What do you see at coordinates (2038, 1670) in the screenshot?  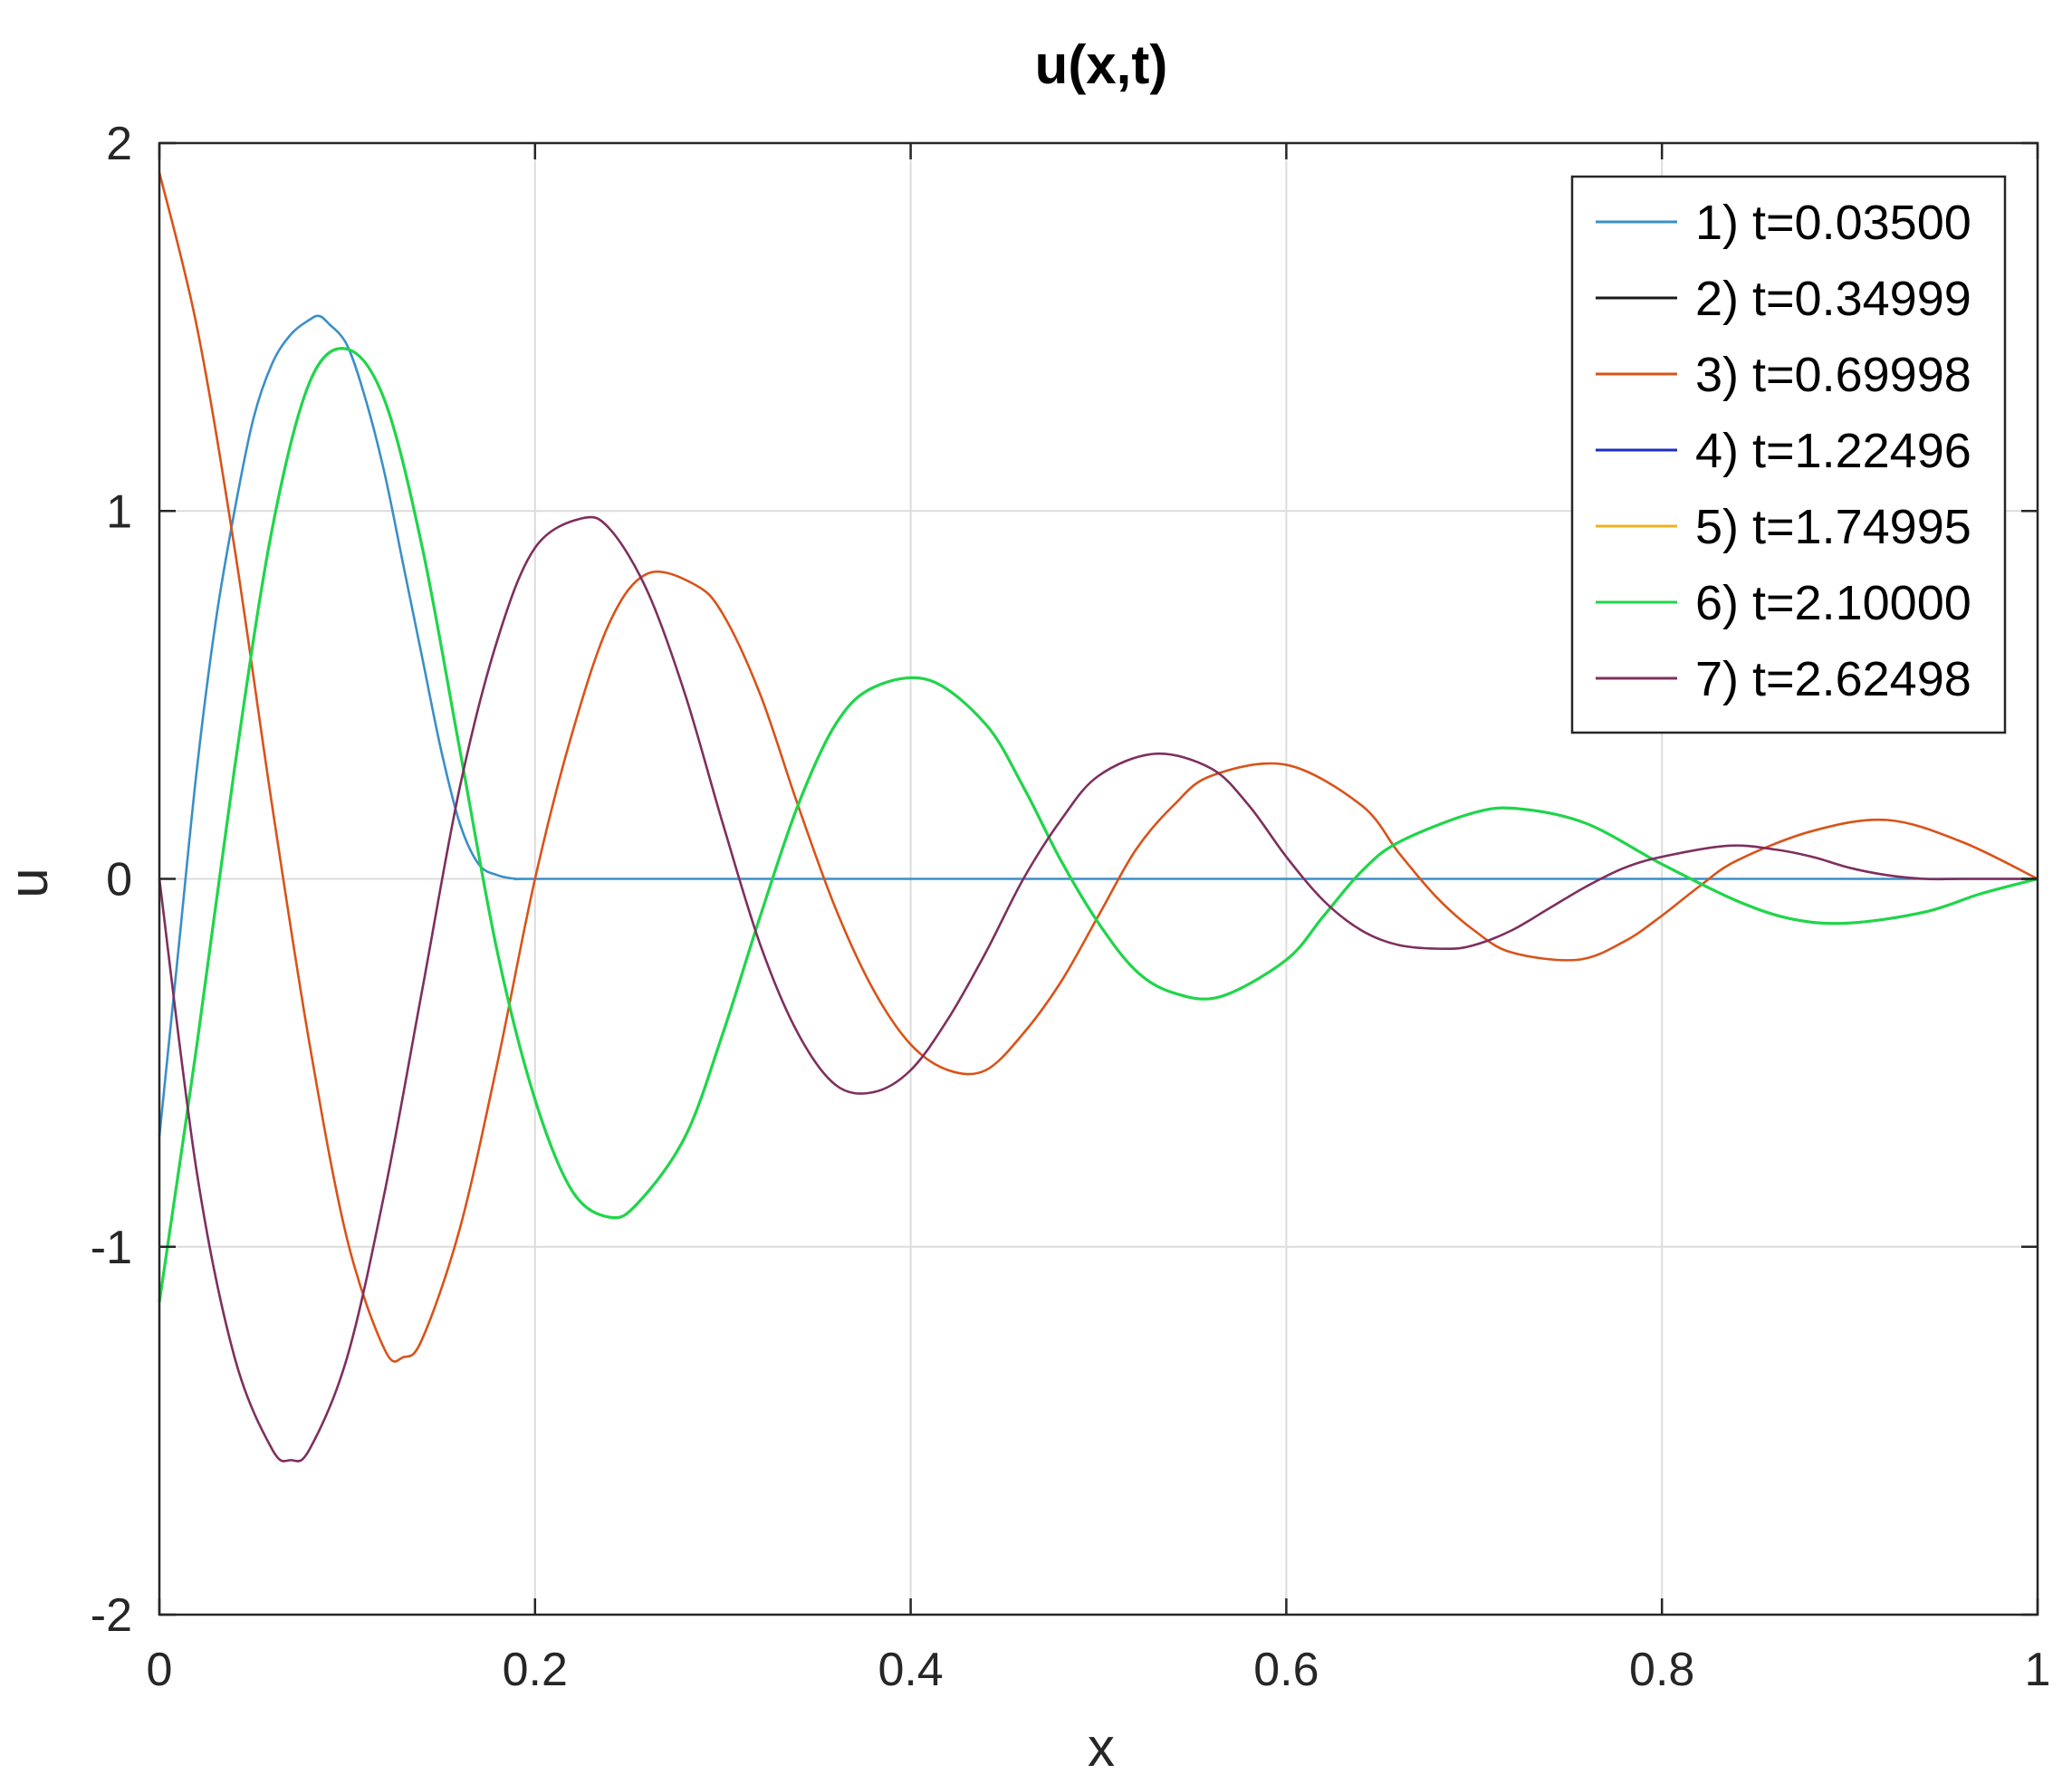 I see `x-tick-label: 1` at bounding box center [2038, 1670].